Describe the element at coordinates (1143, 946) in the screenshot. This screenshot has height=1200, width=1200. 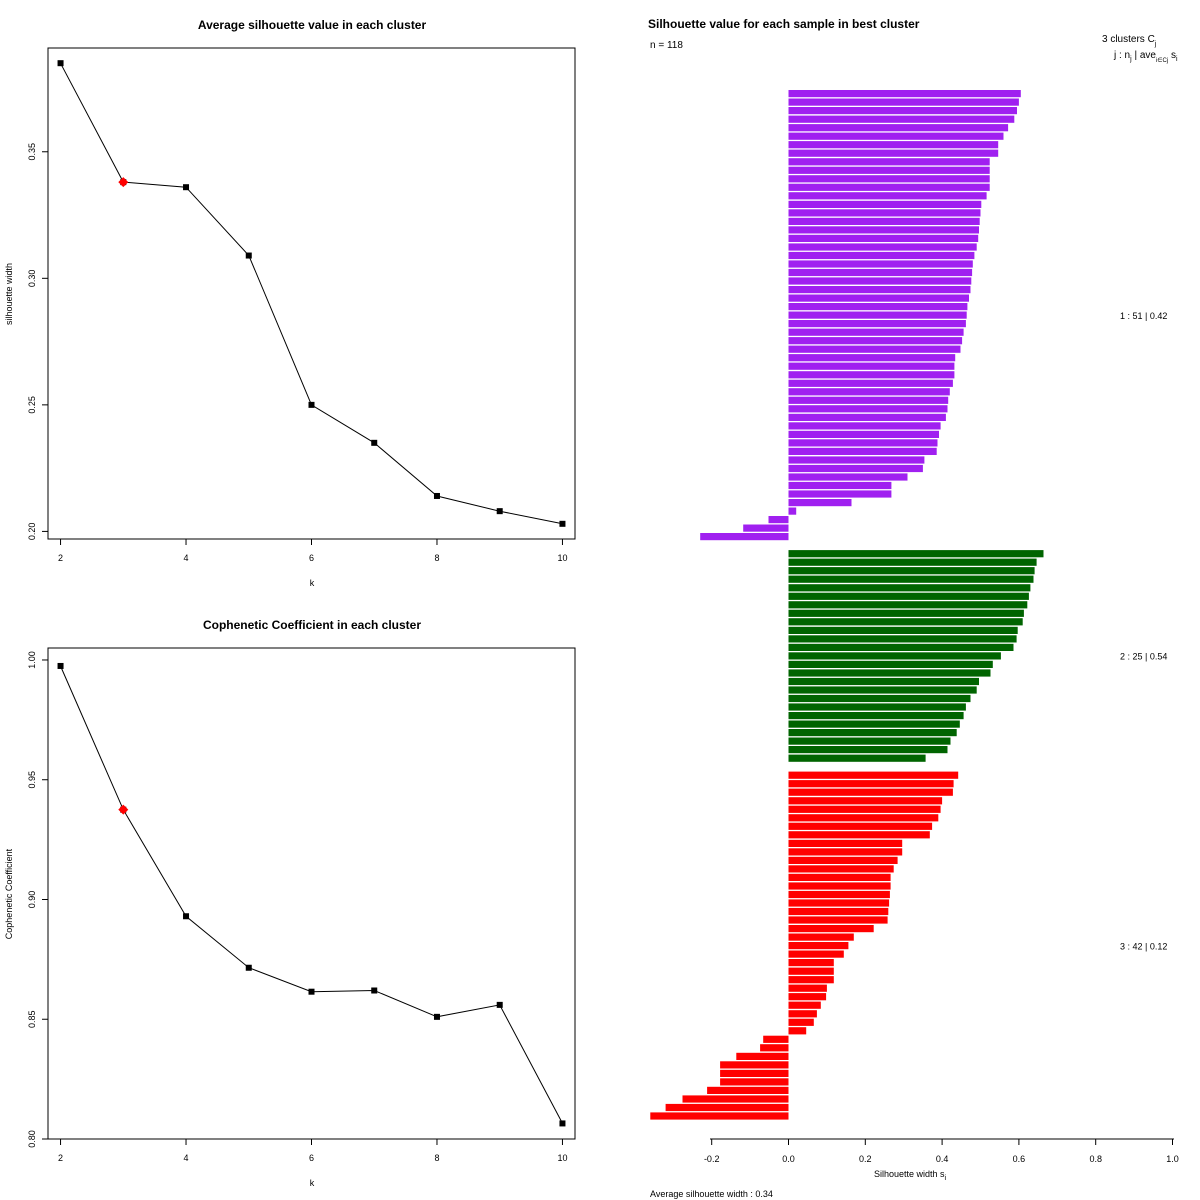
I see `cluster-3-label: 3 : 42 | 0.12` at that location.